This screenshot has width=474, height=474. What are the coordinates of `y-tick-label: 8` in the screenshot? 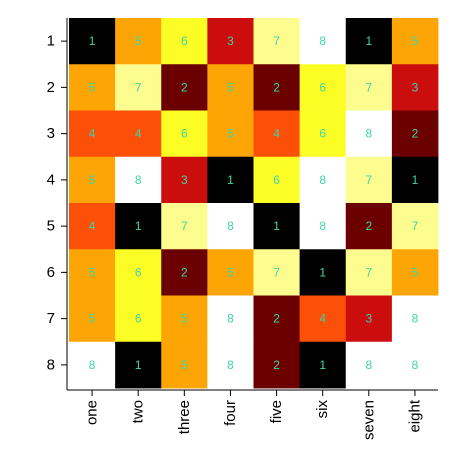 It's located at (51, 364).